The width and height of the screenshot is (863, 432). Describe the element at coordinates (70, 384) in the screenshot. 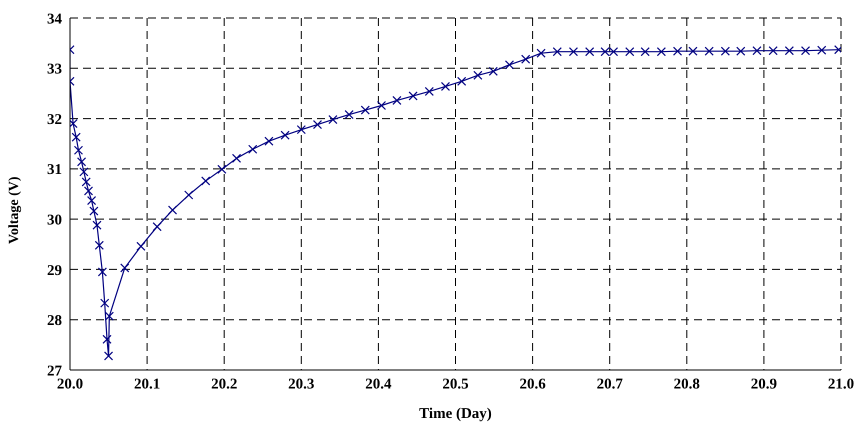

I see `x-tick-label: 20.0` at that location.